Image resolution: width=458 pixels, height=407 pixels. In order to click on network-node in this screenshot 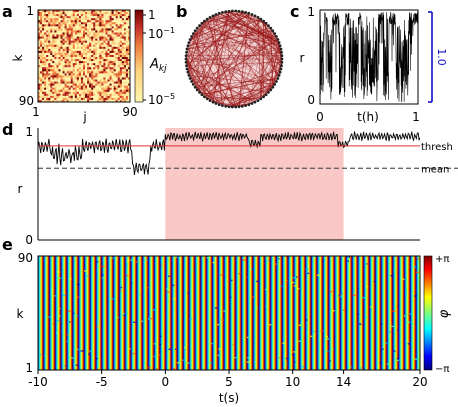, I will do `click(195, 87)`.